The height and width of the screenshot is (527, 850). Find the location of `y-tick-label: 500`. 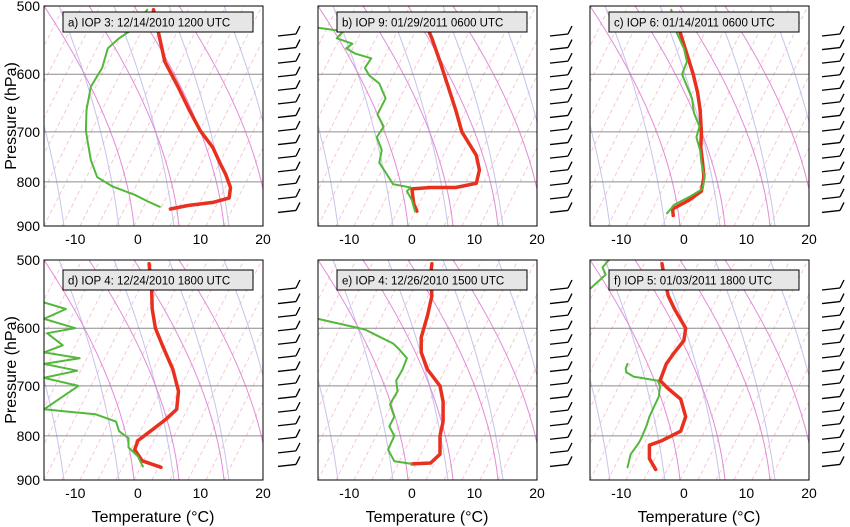

y-tick-label: 500 is located at coordinates (29, 260).